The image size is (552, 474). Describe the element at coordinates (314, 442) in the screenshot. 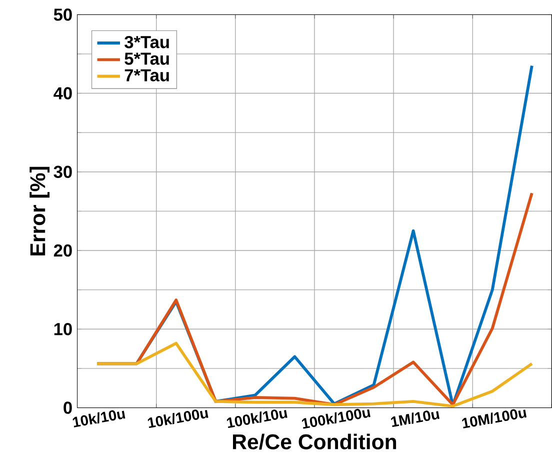

I see `x-axis-title: Re/Ce Condition` at that location.